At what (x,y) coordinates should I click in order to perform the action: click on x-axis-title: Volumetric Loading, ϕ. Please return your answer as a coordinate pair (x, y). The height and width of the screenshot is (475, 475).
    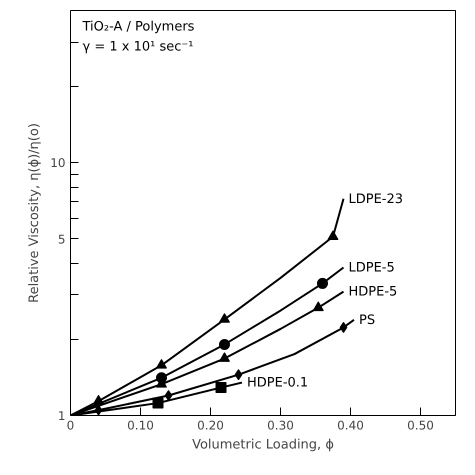
    Looking at the image, I should click on (263, 445).